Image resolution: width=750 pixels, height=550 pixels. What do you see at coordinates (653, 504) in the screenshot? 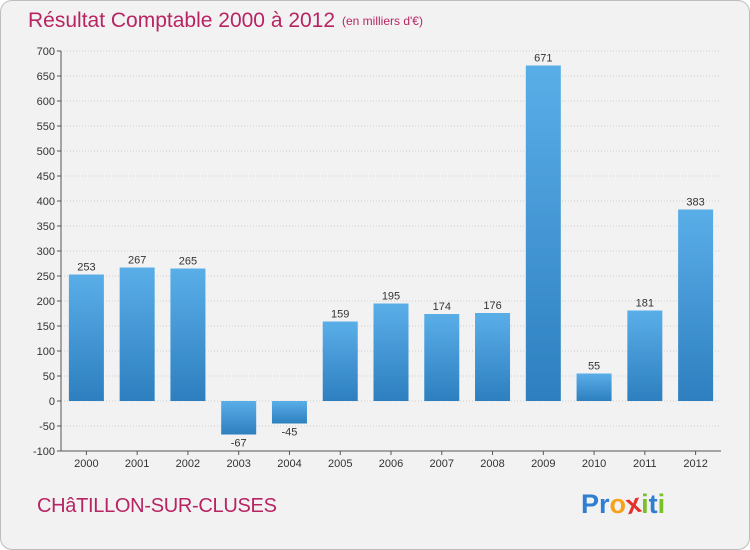
I see `logo-letter: t` at bounding box center [653, 504].